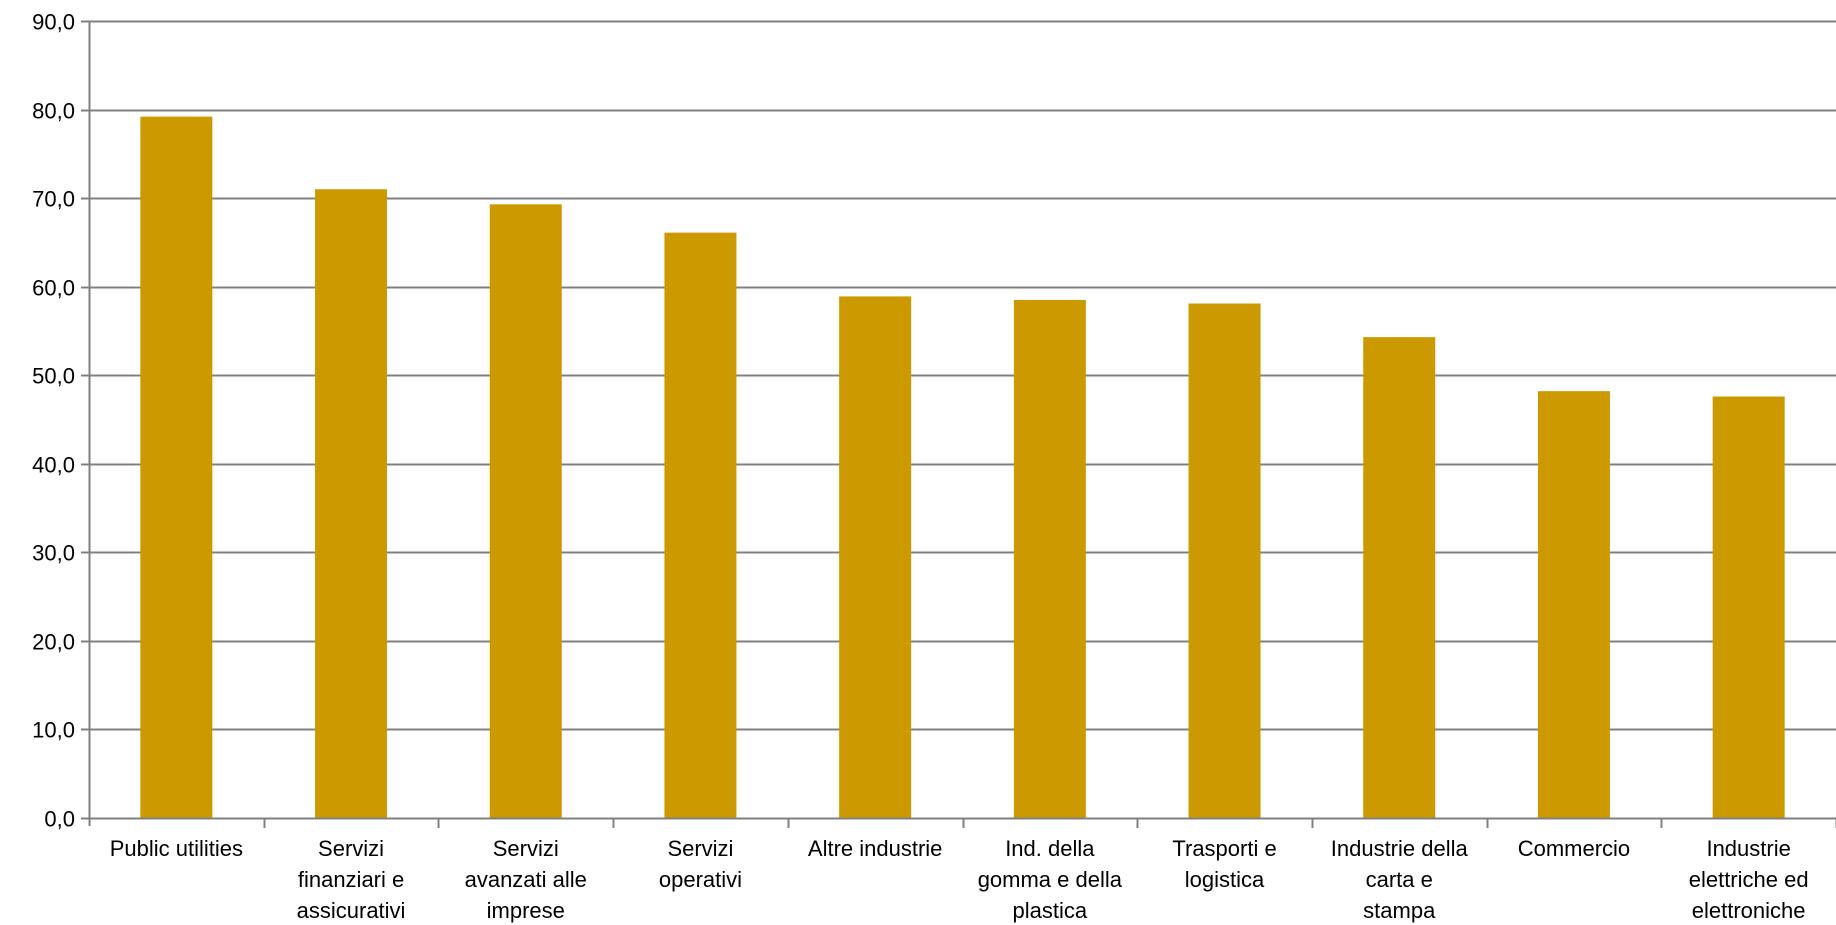 This screenshot has height=925, width=1836. I want to click on y-tick-label: 80,0, so click(53, 111).